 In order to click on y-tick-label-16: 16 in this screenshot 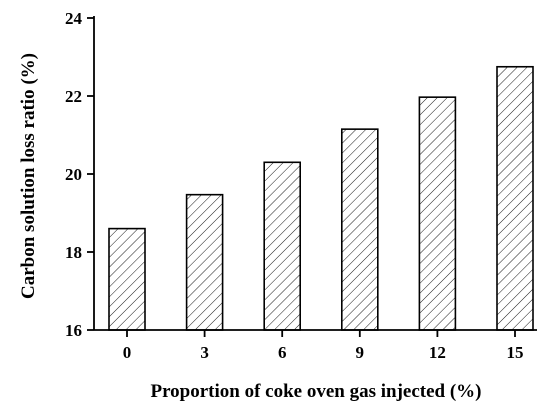, I will do `click(73, 330)`.